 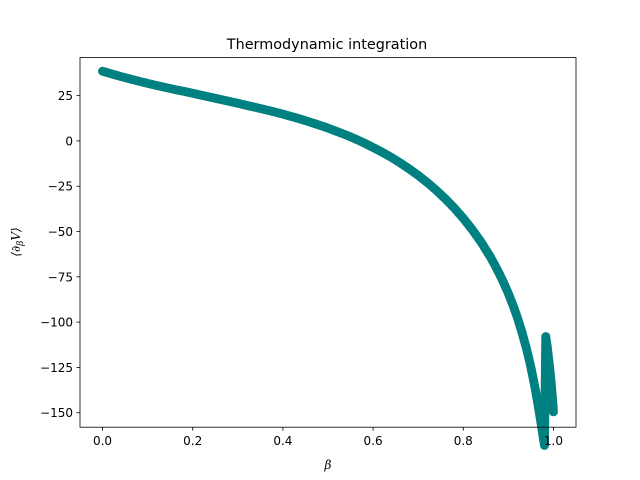 I want to click on y-axis-label-subscript: β, so click(x=21, y=244).